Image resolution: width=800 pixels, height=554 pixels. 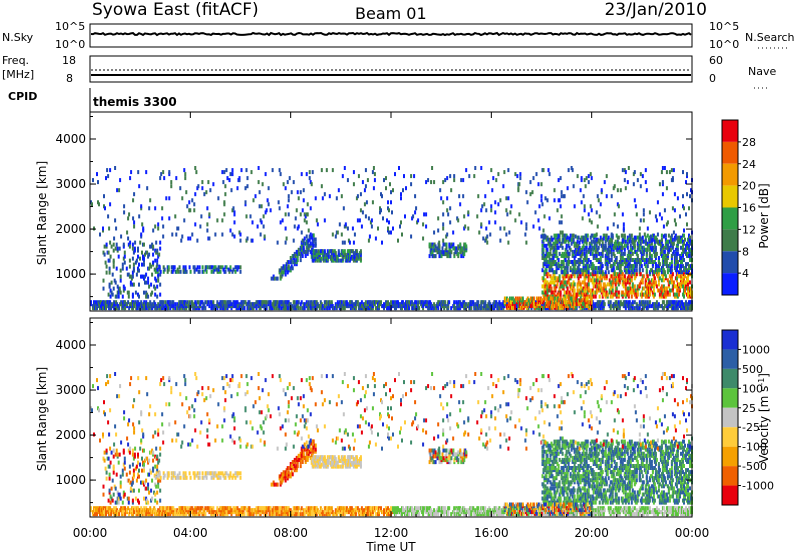 What do you see at coordinates (175, 10) in the screenshot?
I see `station-title: Syowa East (fitACF)` at bounding box center [175, 10].